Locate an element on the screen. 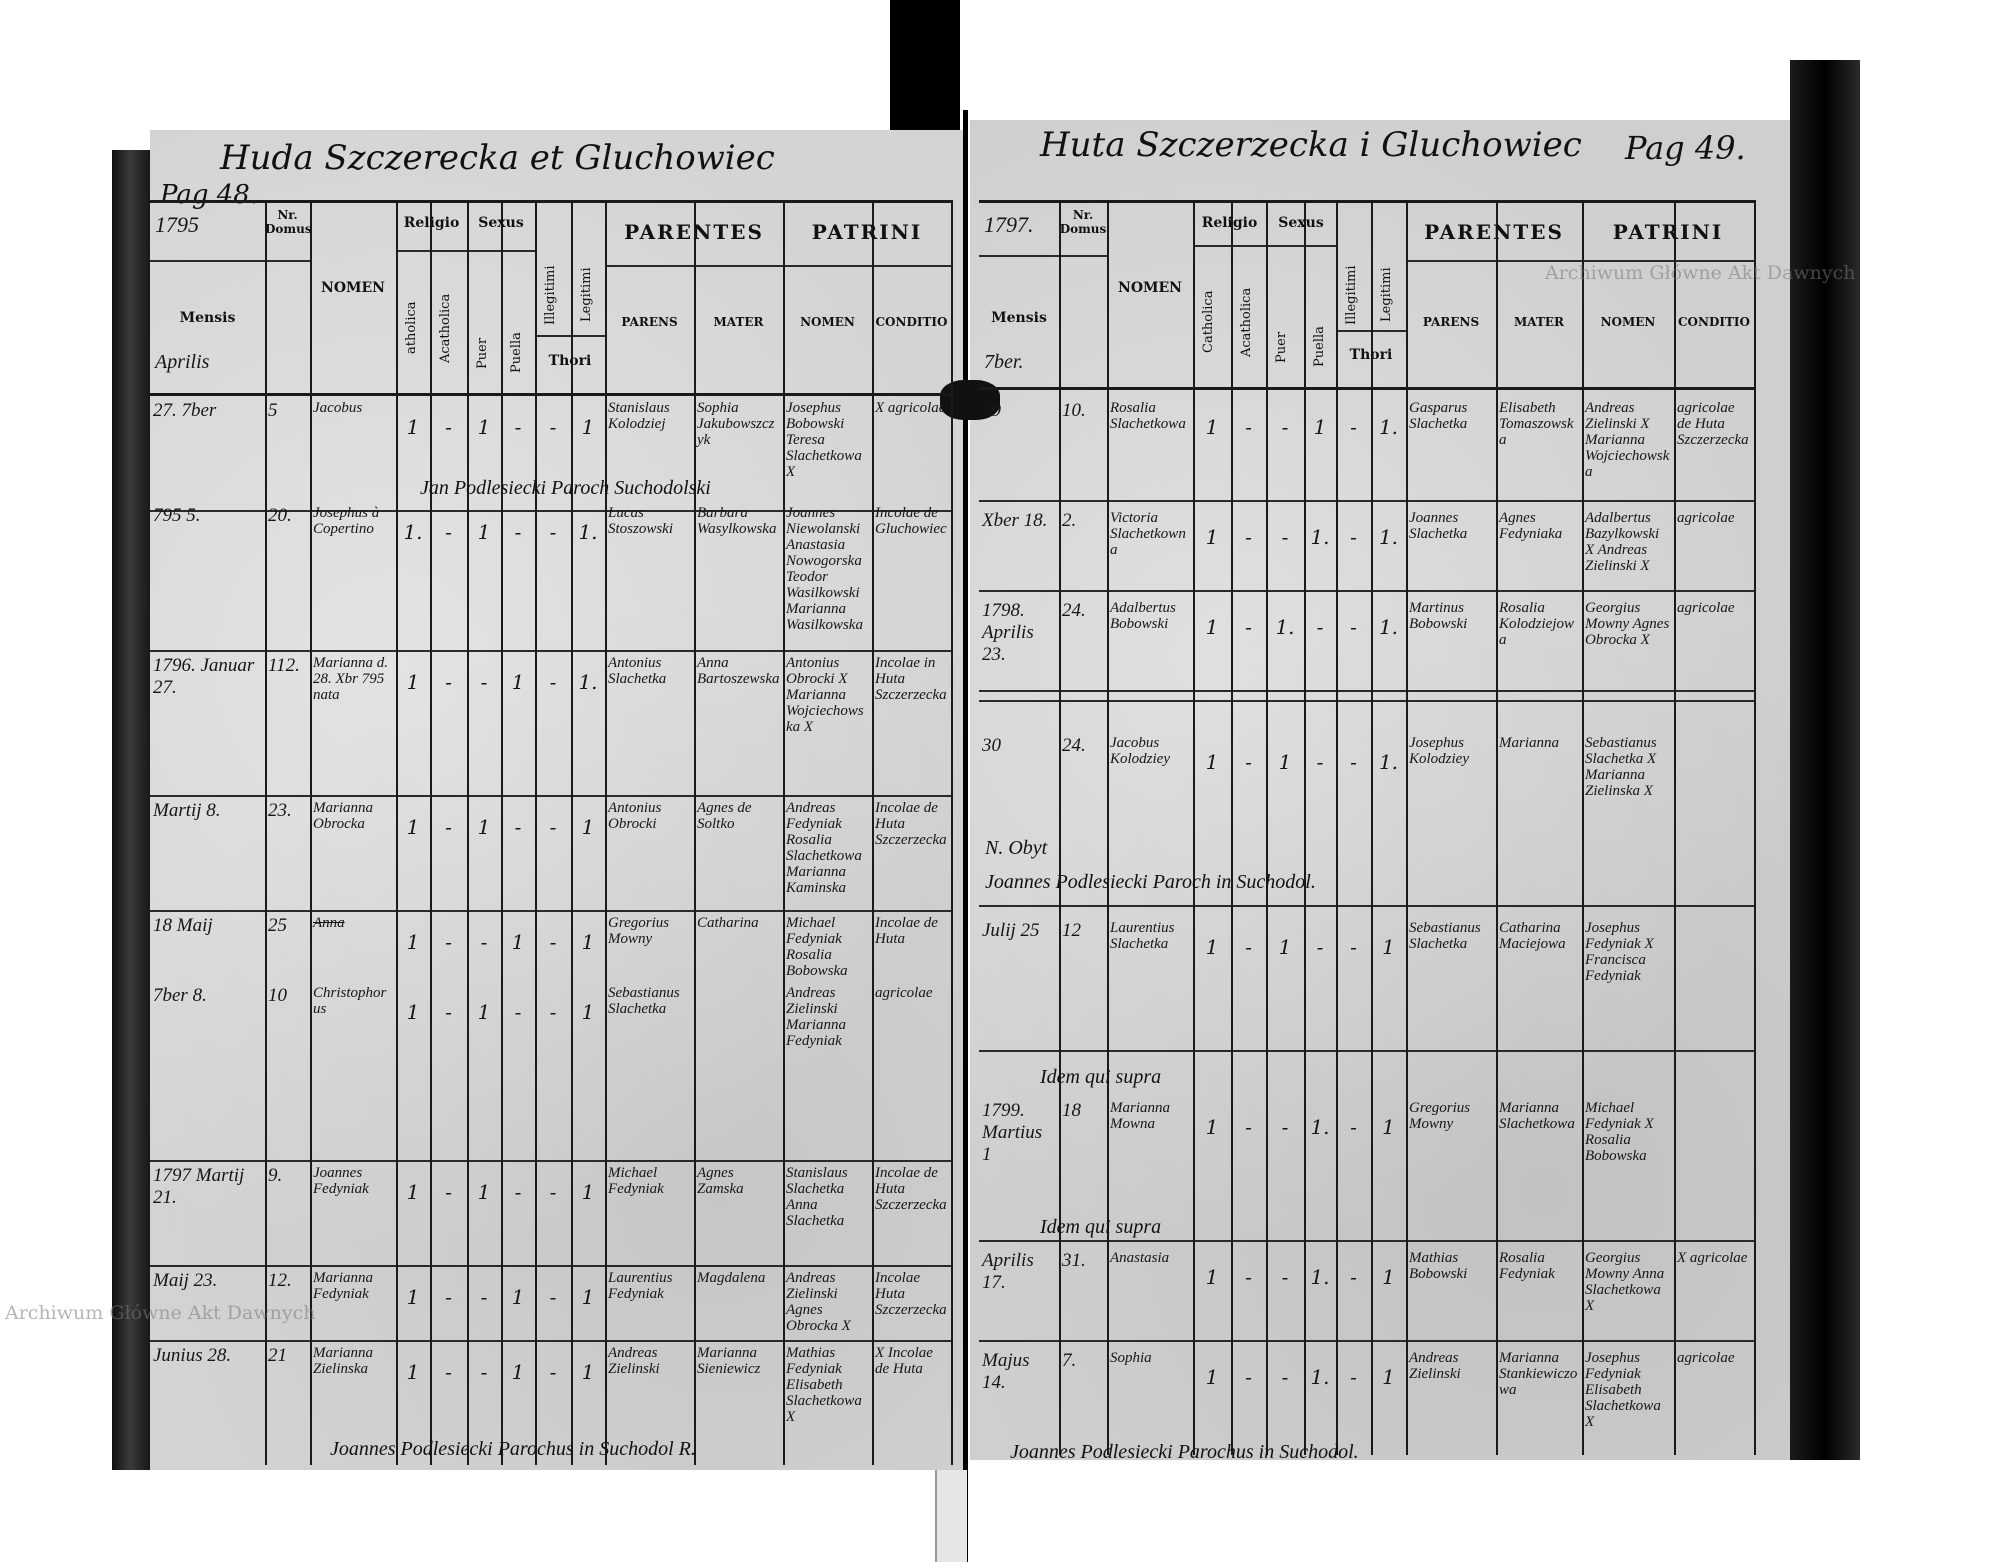 Image resolution: width=2000 pixels, height=1562 pixels. gutter-clip is located at coordinates (925, 65).